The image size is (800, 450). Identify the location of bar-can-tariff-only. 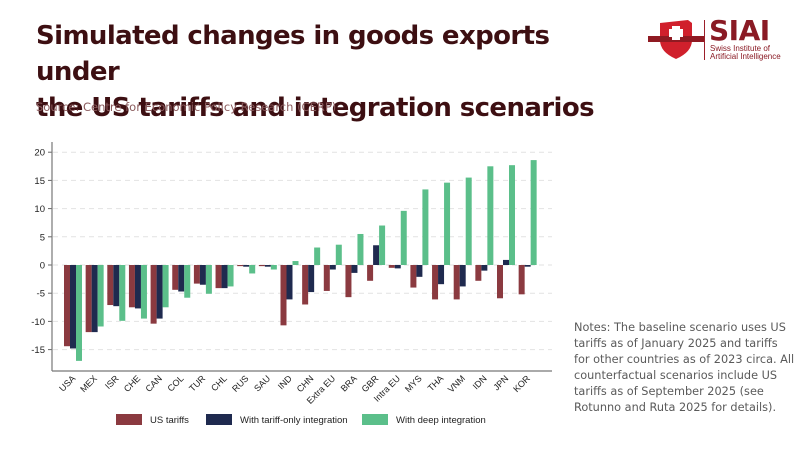
(159, 292).